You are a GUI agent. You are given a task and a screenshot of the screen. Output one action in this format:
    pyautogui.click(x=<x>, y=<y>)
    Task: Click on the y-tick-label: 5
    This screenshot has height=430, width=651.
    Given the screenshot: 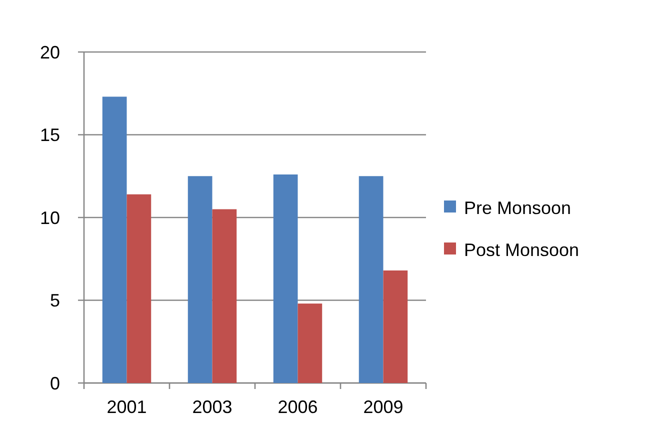 What is the action you would take?
    pyautogui.click(x=55, y=300)
    